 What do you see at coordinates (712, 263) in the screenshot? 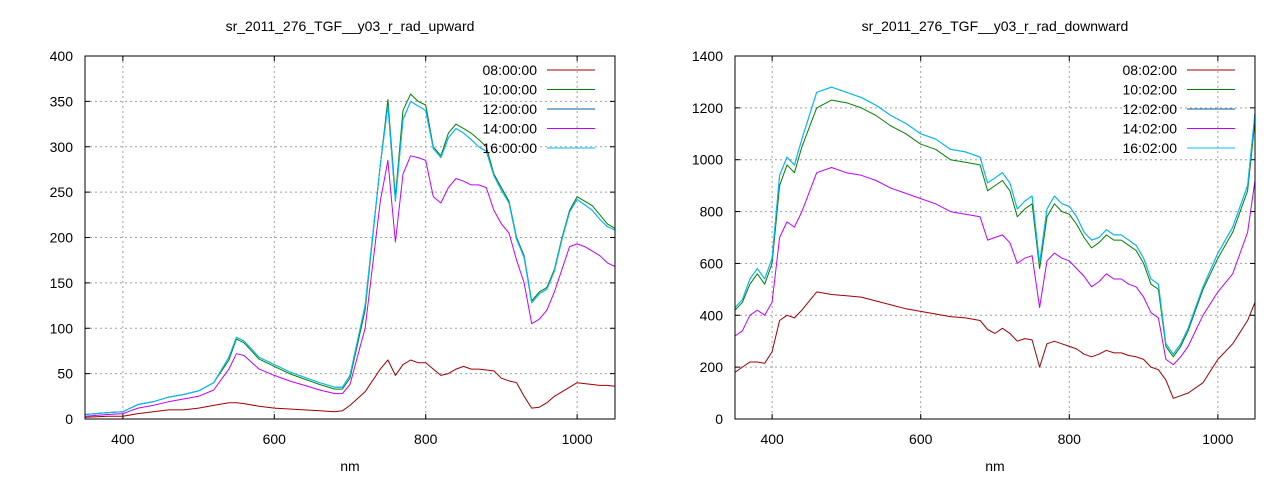
I see `y-tick-label: 600` at bounding box center [712, 263].